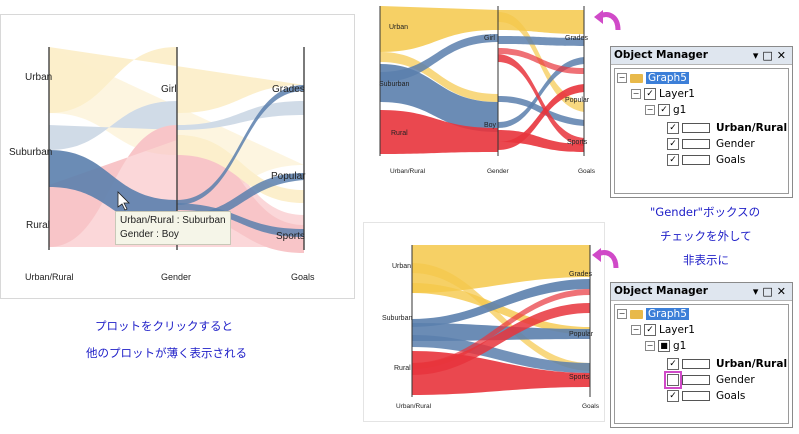 The height and width of the screenshot is (434, 799). What do you see at coordinates (771, 291) in the screenshot?
I see `om-bottom-window-buttons: ▾□✕` at bounding box center [771, 291].